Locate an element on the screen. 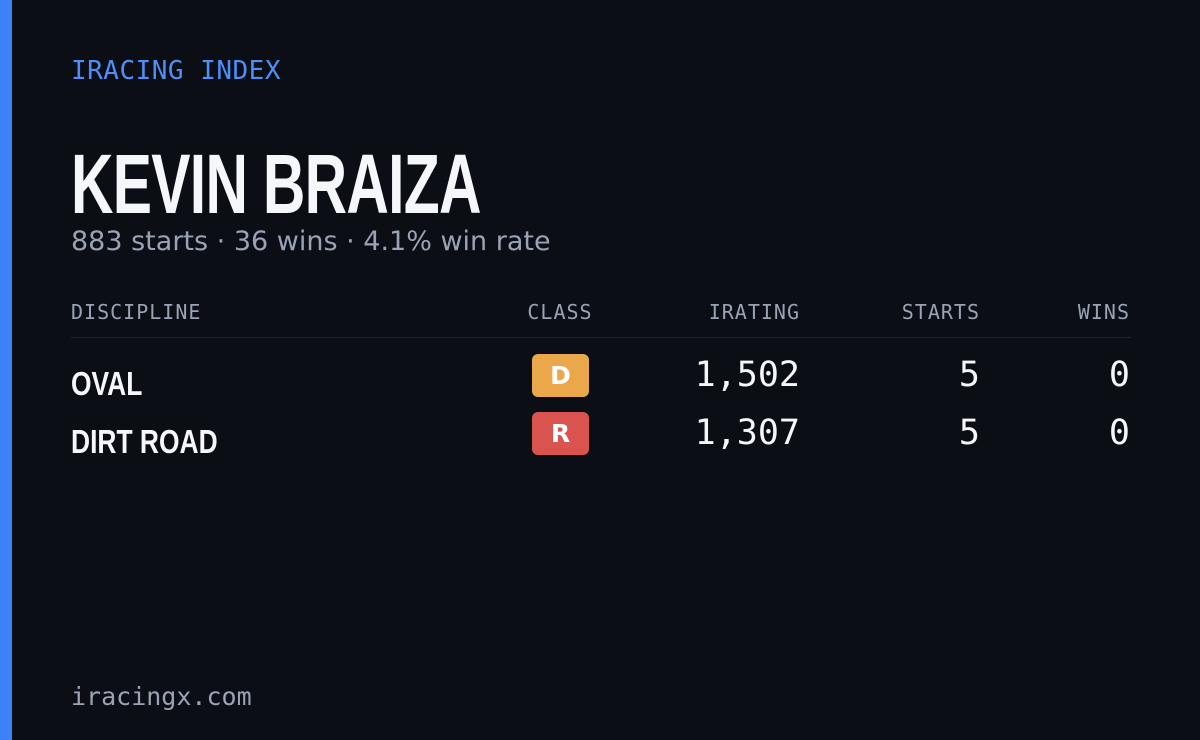 The width and height of the screenshot is (1200, 740). class-badge: D is located at coordinates (560, 375).